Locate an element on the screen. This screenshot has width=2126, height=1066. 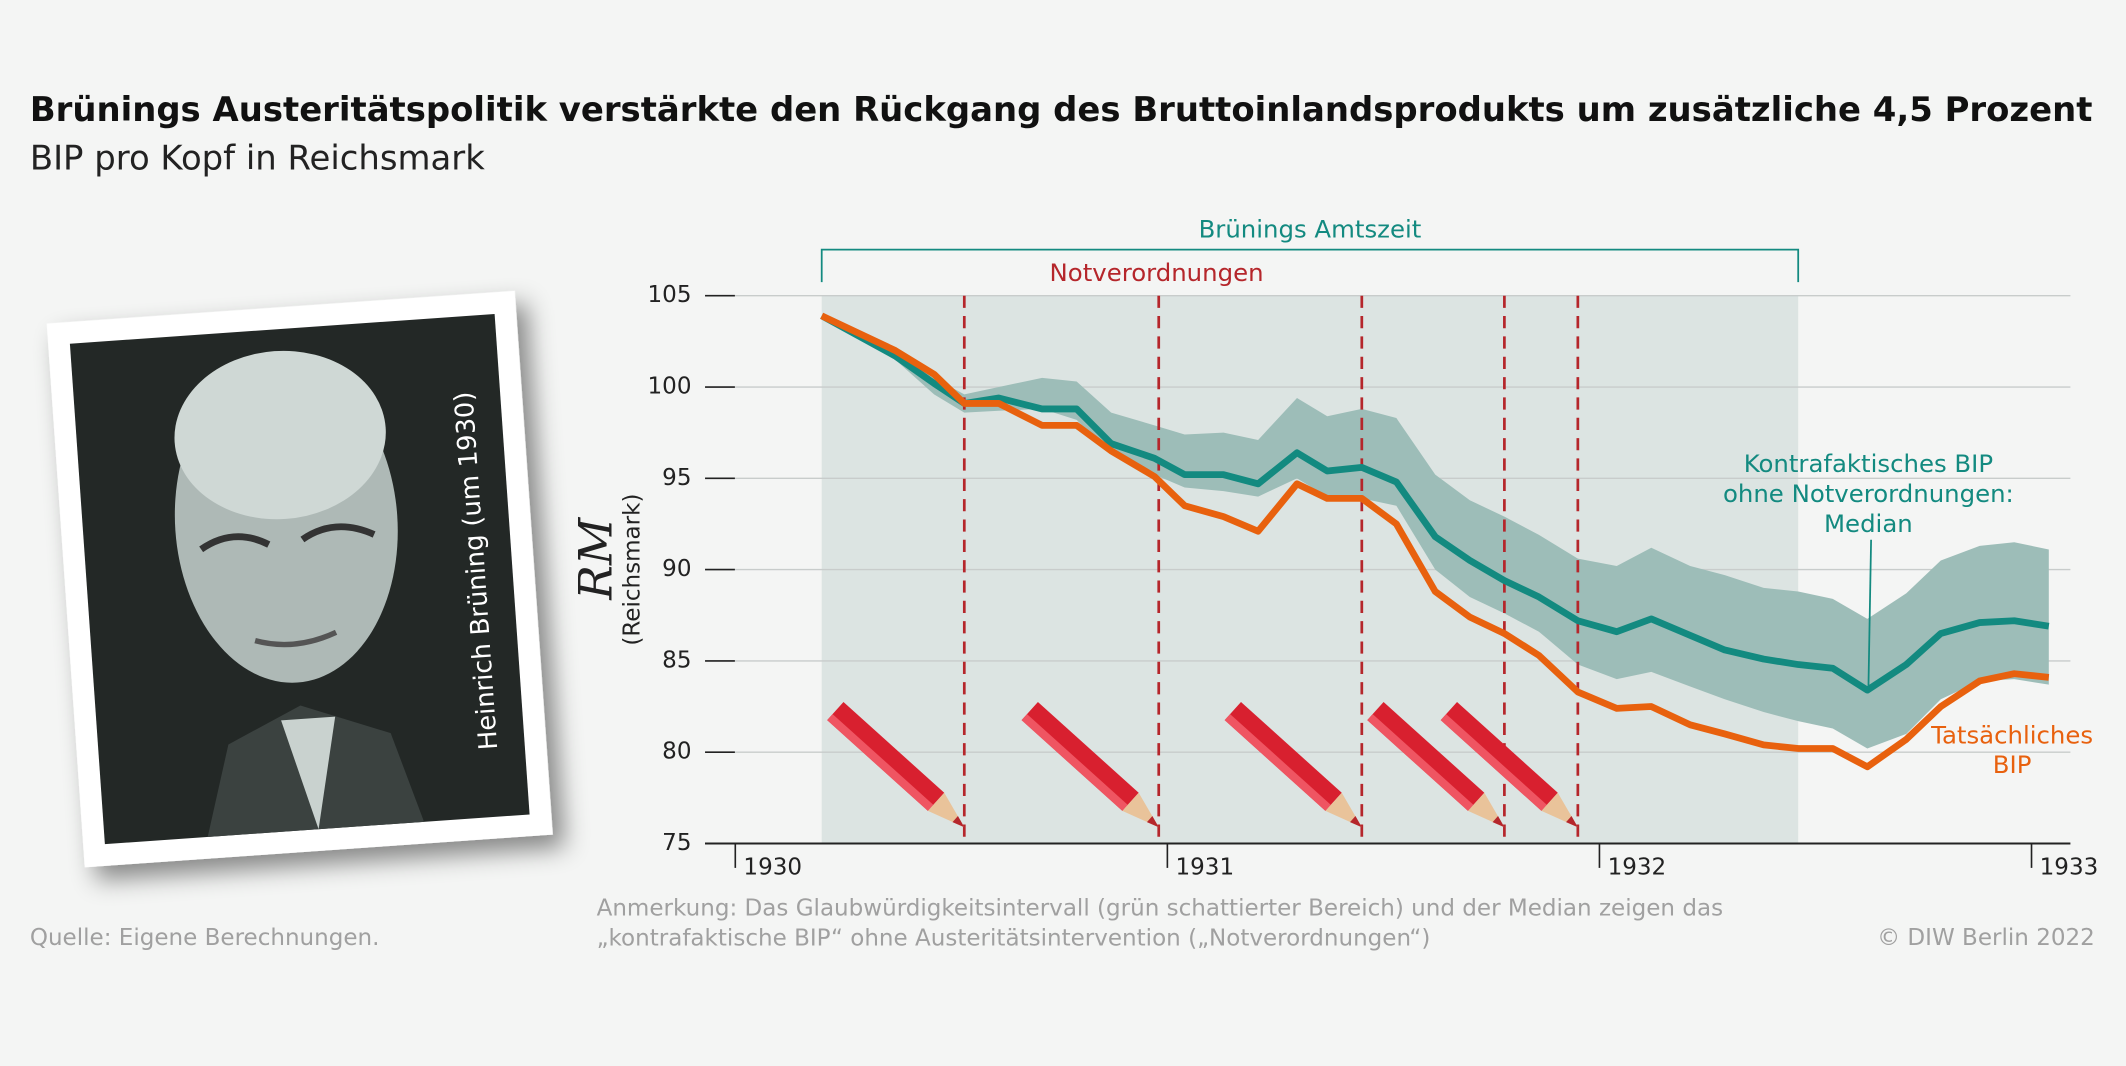
y-axis-label: RM is located at coordinates (595, 558).